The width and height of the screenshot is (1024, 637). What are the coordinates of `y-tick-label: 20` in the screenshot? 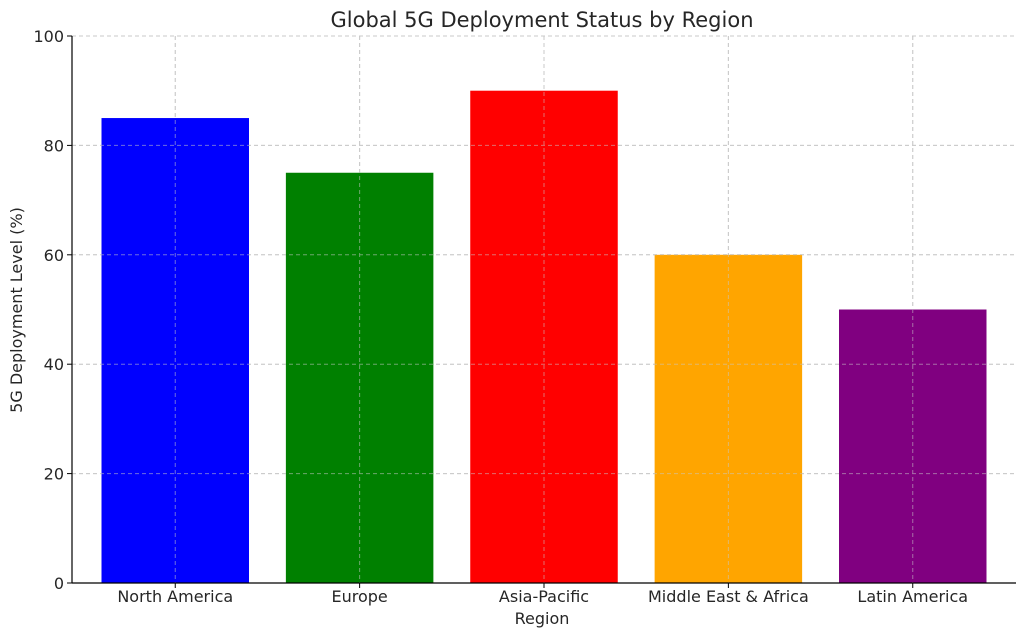 It's located at (54, 474).